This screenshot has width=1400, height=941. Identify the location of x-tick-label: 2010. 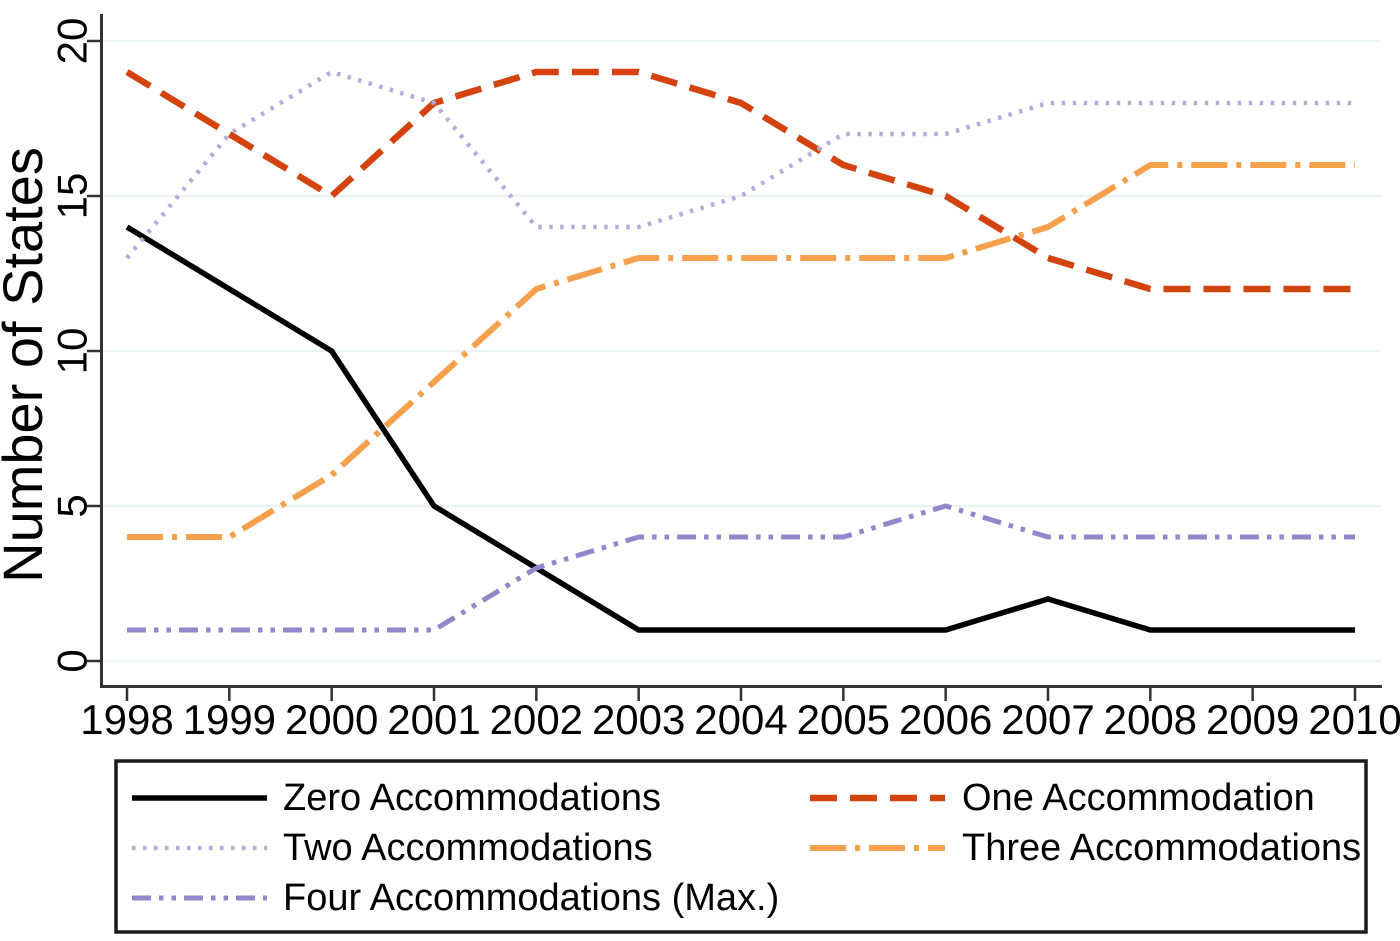
(1354, 719).